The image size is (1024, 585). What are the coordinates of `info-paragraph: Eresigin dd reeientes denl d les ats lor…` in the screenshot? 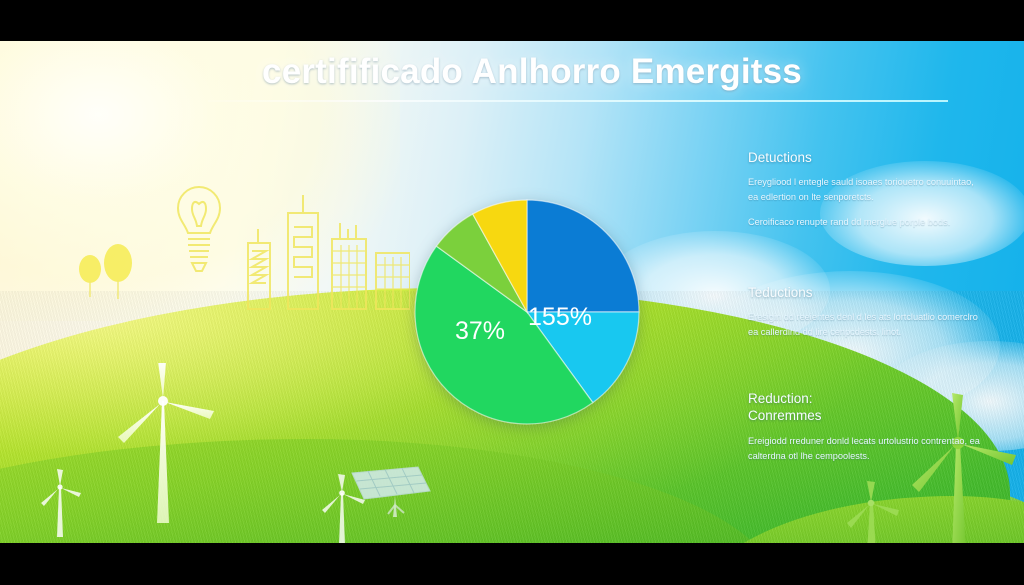 It's located at (863, 325).